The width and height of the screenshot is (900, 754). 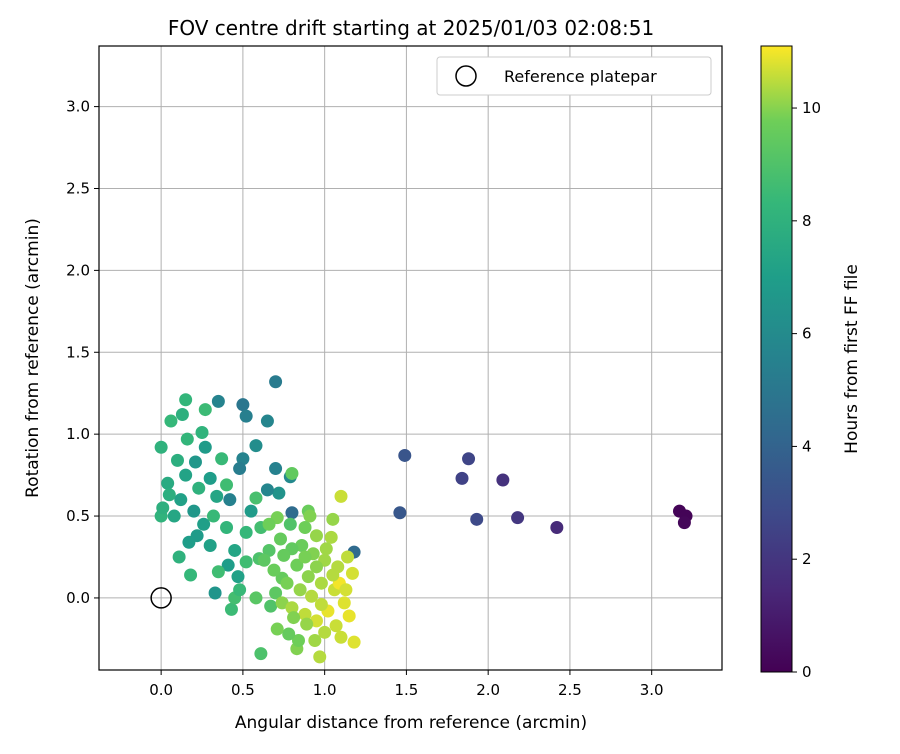 What do you see at coordinates (652, 690) in the screenshot?
I see `x-tick-label: 3.0` at bounding box center [652, 690].